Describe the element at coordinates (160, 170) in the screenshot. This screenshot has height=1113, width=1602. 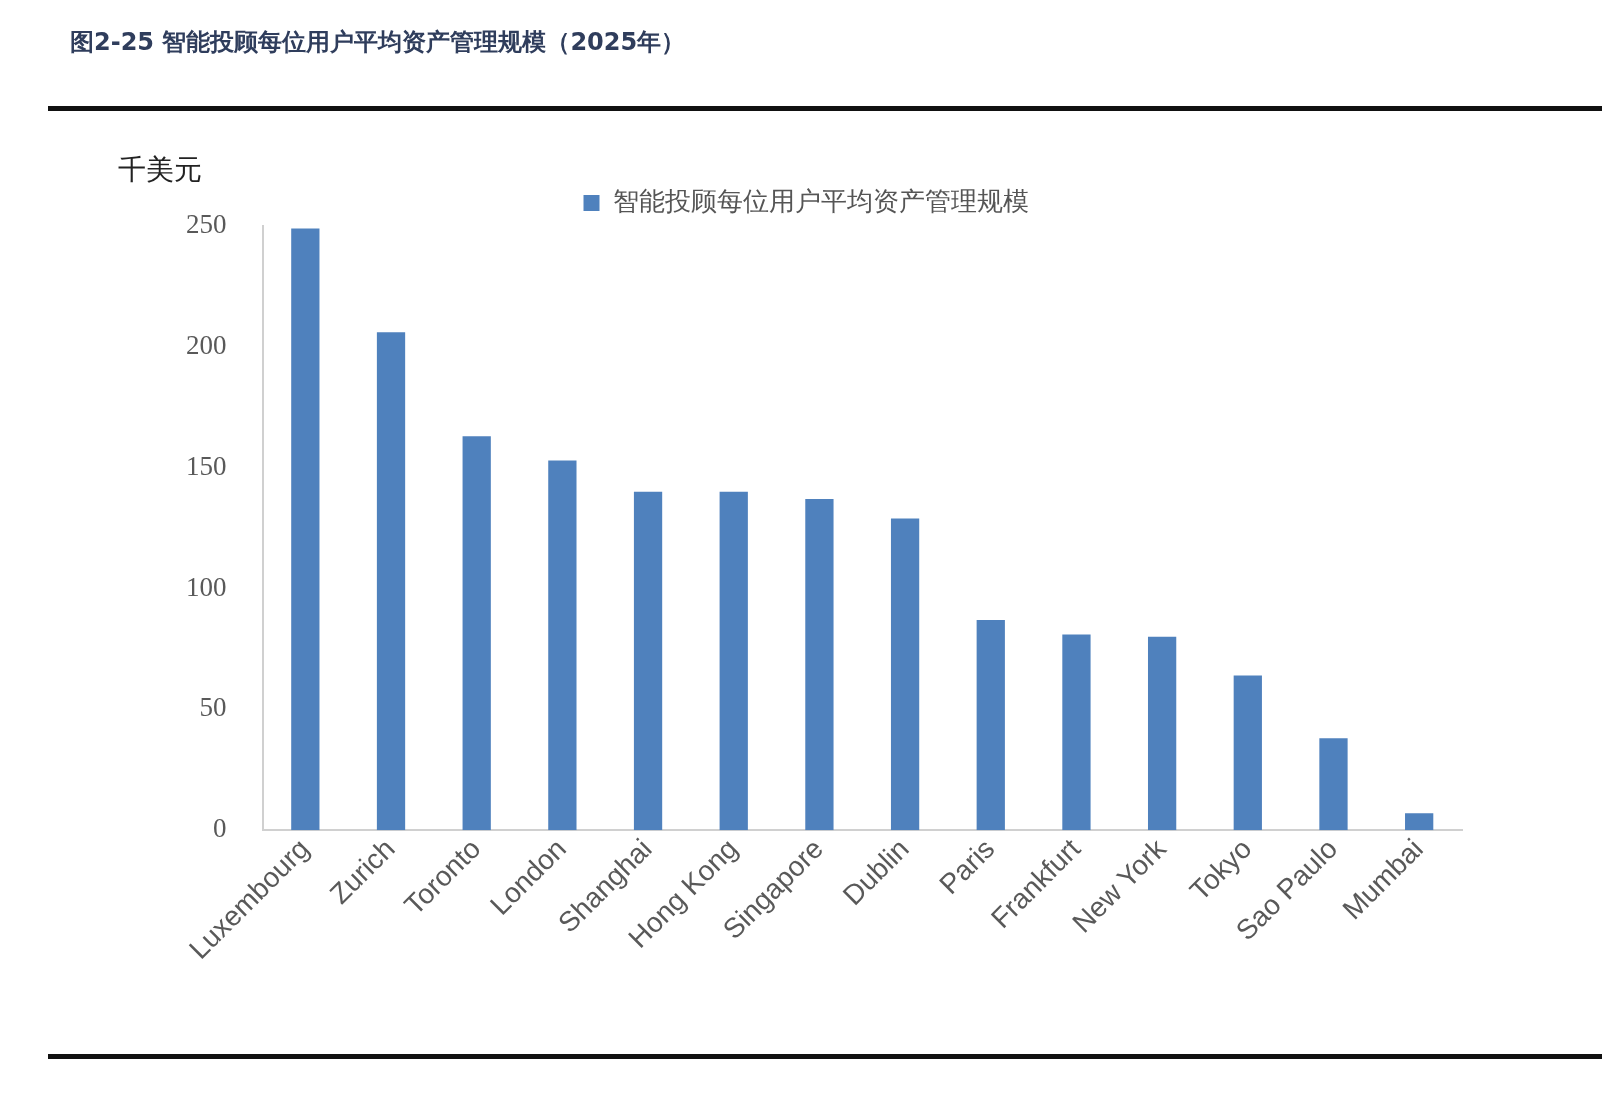
I see `y-axis-title: 千美元` at that location.